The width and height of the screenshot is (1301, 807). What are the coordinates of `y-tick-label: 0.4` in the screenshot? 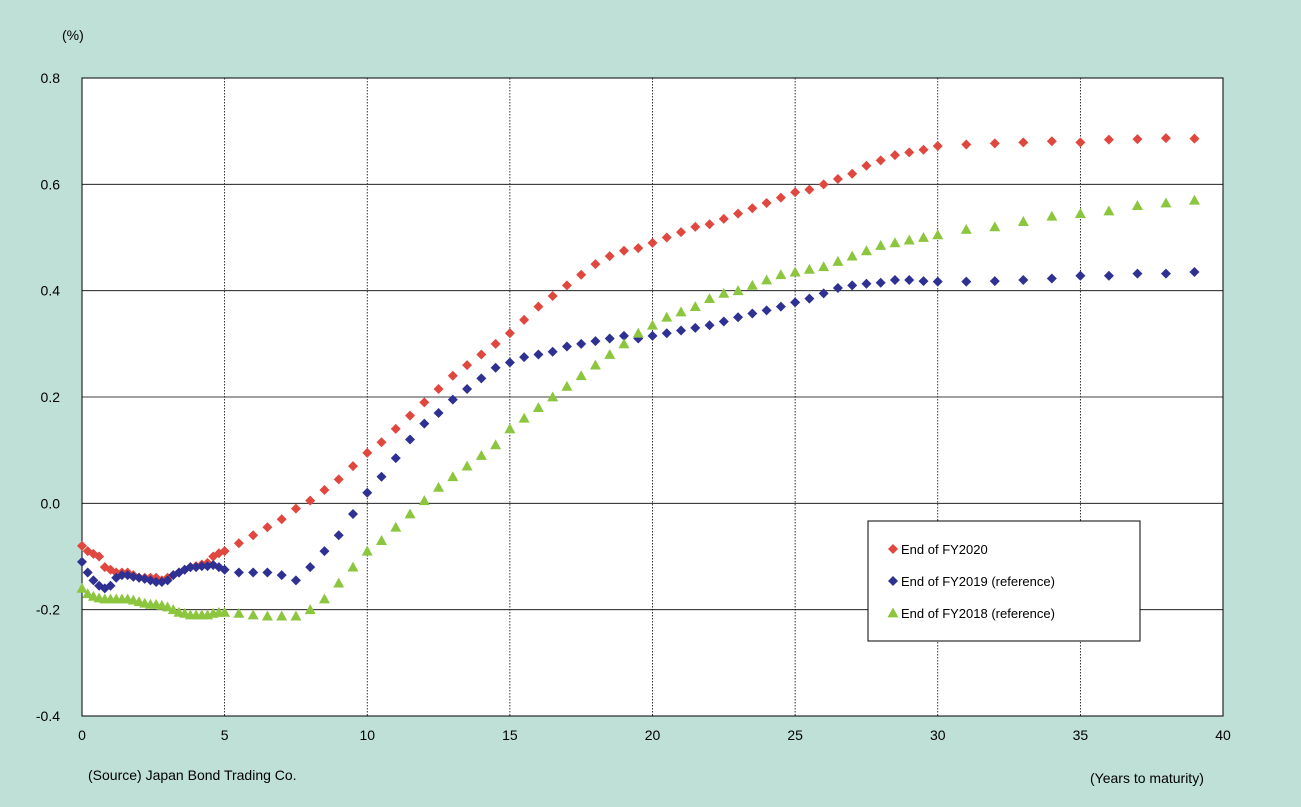 It's located at (51, 291).